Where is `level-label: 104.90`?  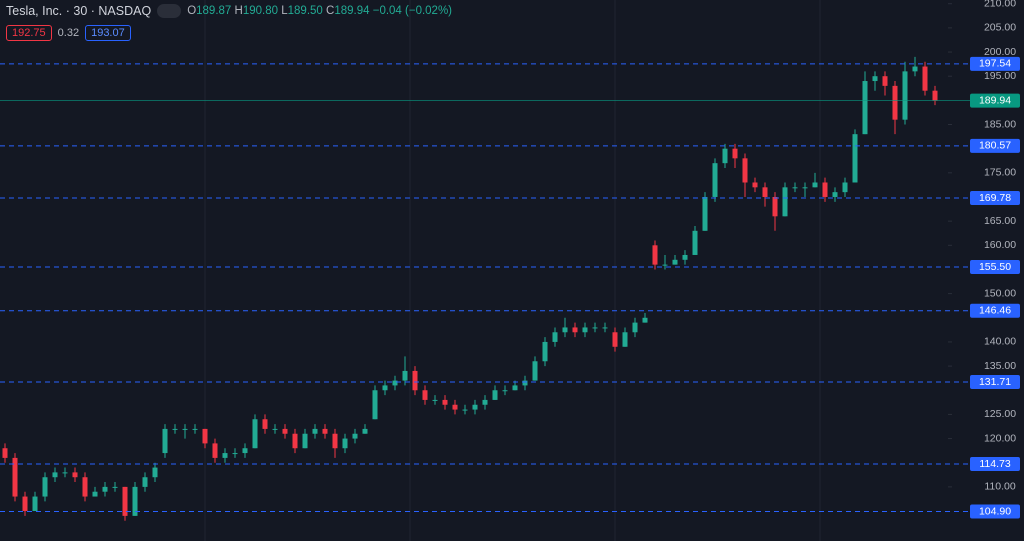 level-label: 104.90 is located at coordinates (995, 511).